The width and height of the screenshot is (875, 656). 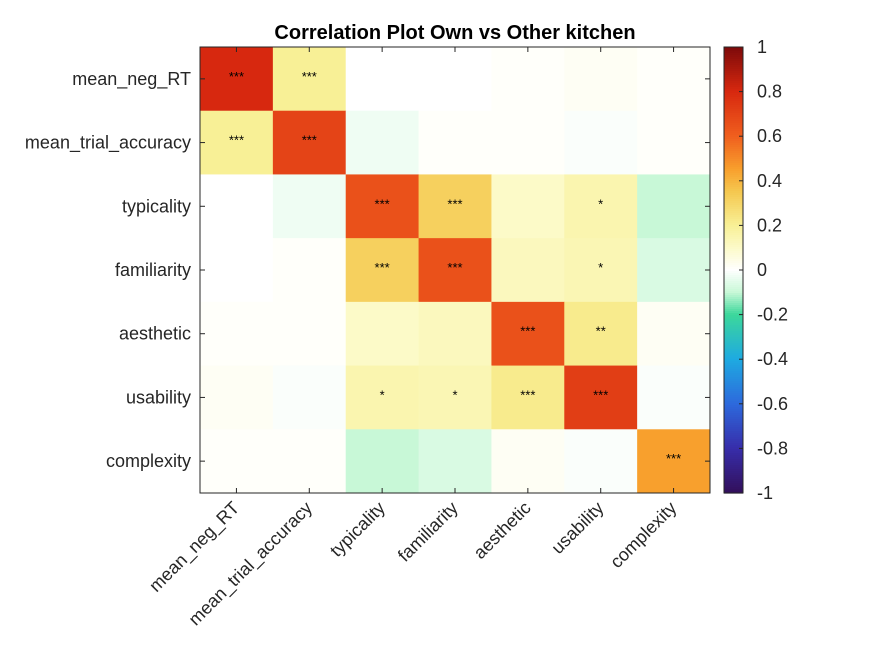 What do you see at coordinates (237, 270) in the screenshot?
I see `heatmap-cell-r4-c1` at bounding box center [237, 270].